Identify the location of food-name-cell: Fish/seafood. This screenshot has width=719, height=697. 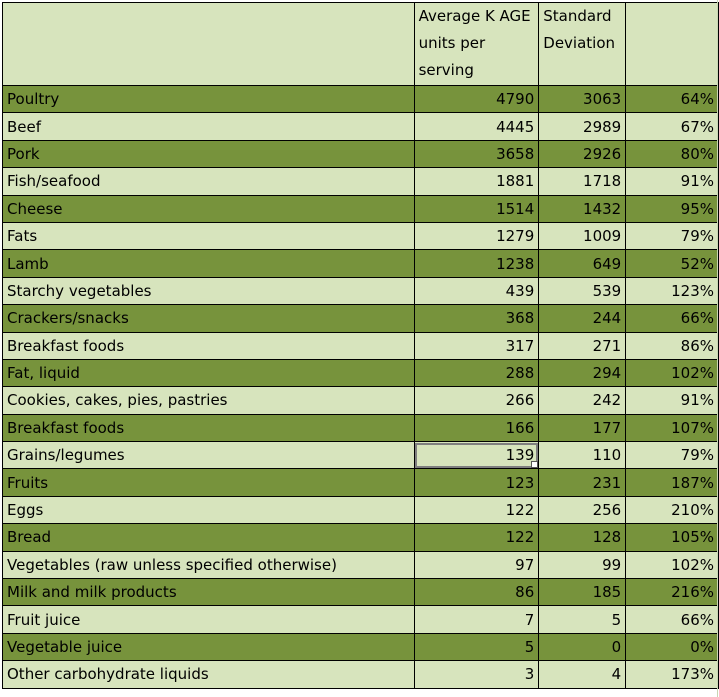
(208, 181).